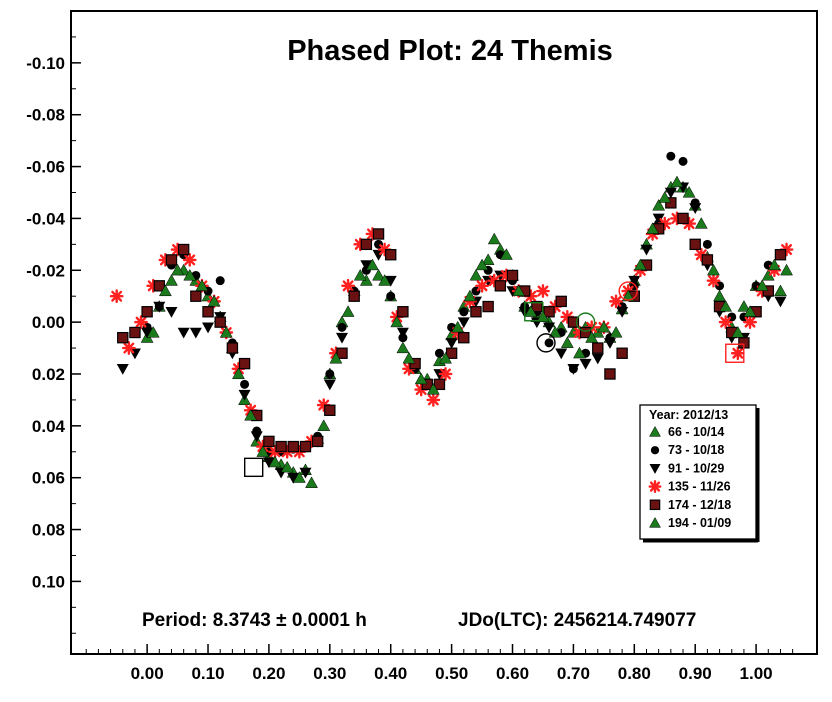 The width and height of the screenshot is (832, 702). I want to click on legend-entry-label: 73 - 10/18, so click(696, 450).